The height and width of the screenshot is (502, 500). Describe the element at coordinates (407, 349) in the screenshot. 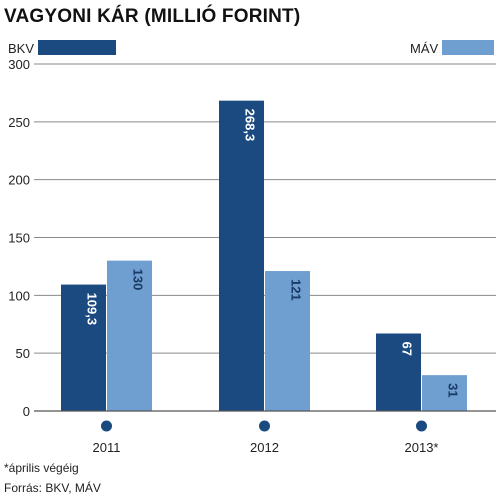

I see `bar-value-label: 67` at that location.